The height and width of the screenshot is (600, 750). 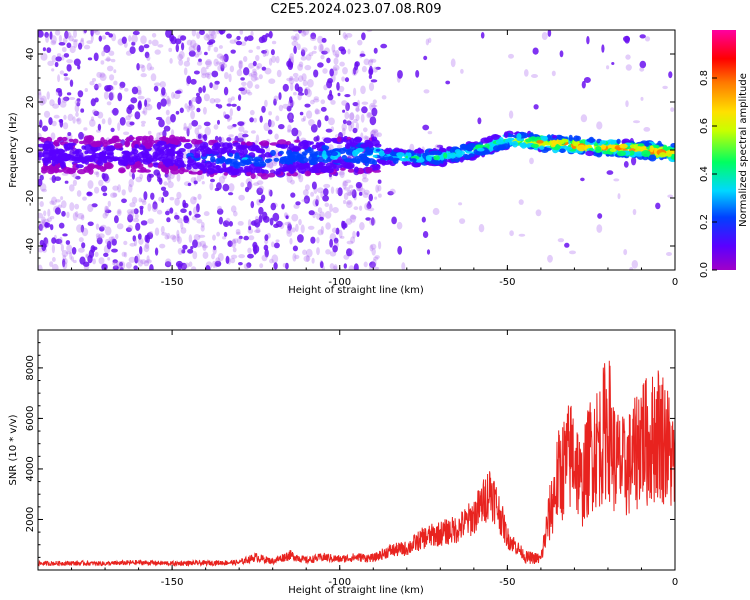 I want to click on spectrogram-x-tick-label: -50, so click(x=507, y=282).